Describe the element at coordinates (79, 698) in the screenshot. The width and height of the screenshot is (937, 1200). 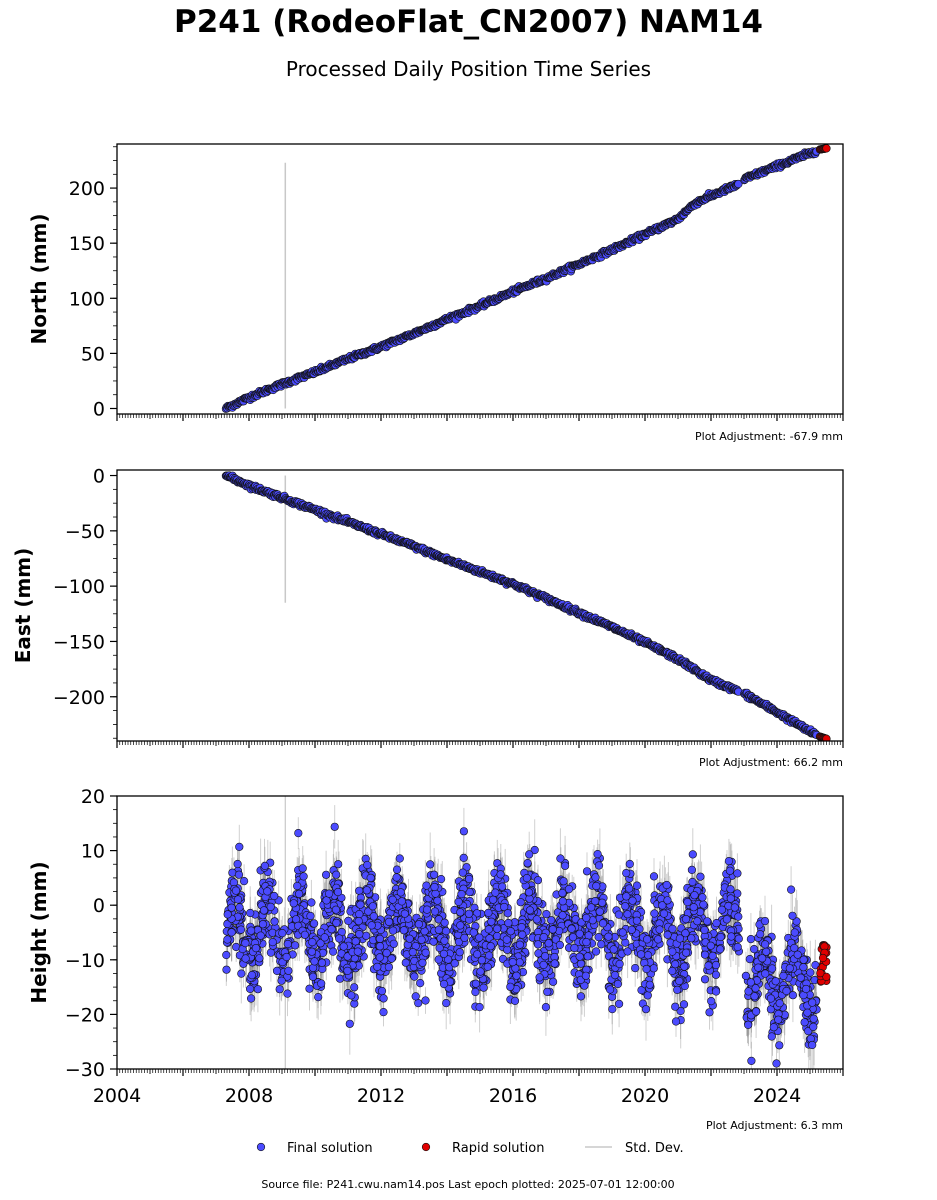
I see `y-tick-label: −200` at that location.